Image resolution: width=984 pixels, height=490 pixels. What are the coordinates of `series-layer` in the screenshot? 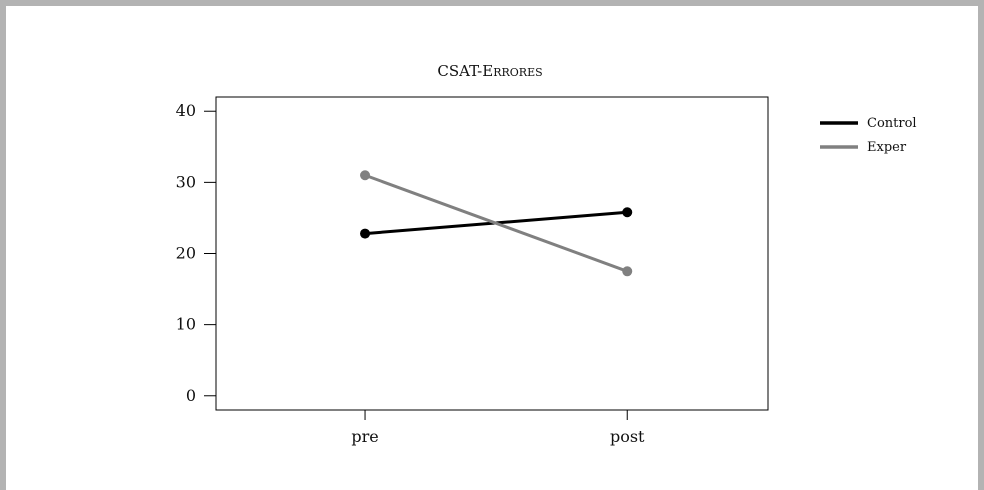 It's located at (496, 223).